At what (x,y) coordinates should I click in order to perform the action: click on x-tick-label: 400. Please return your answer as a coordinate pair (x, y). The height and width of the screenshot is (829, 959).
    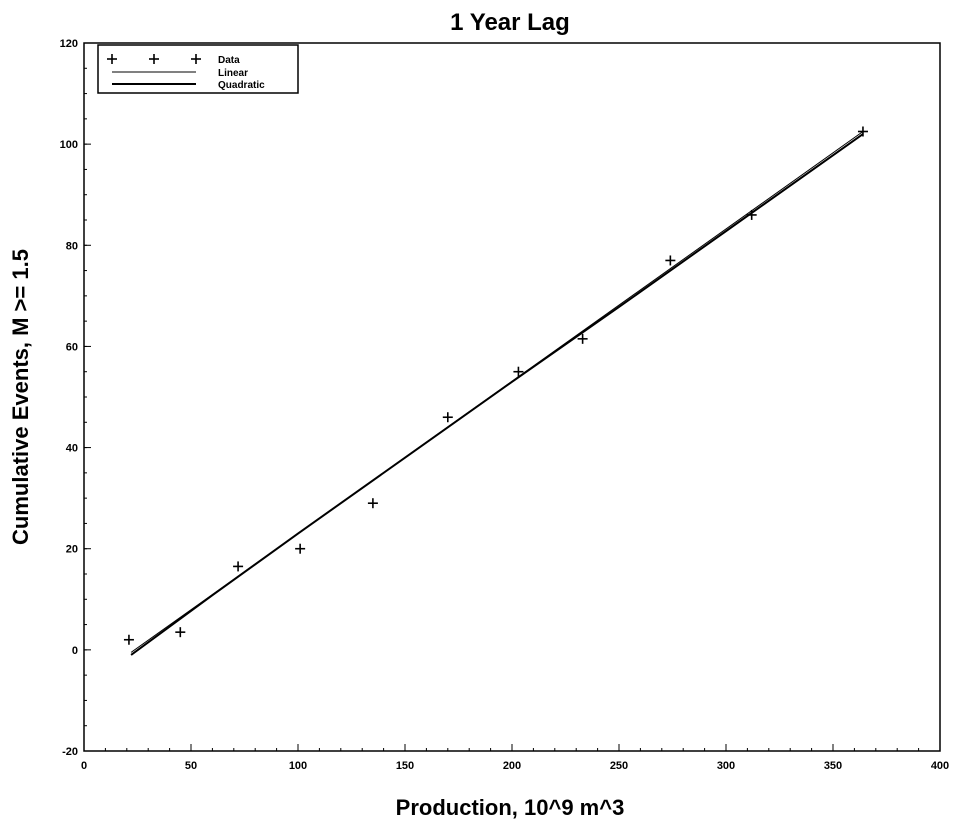
    Looking at the image, I should click on (940, 766).